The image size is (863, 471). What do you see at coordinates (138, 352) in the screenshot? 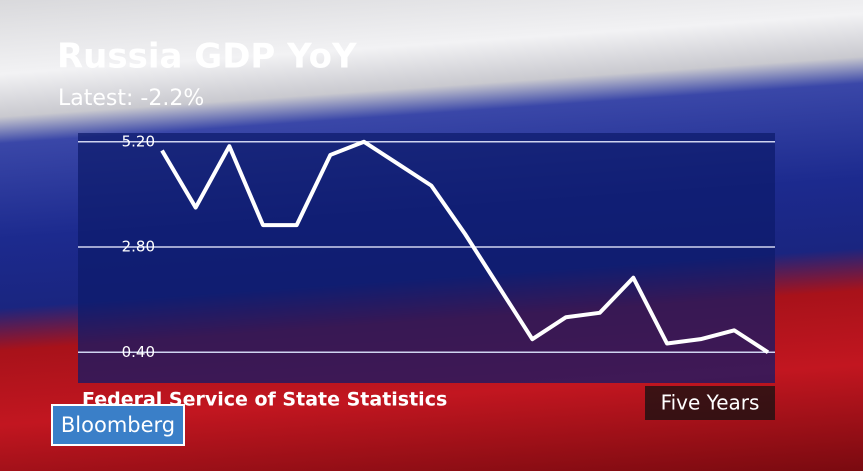
I see `y-tick-label: 0.40` at bounding box center [138, 352].